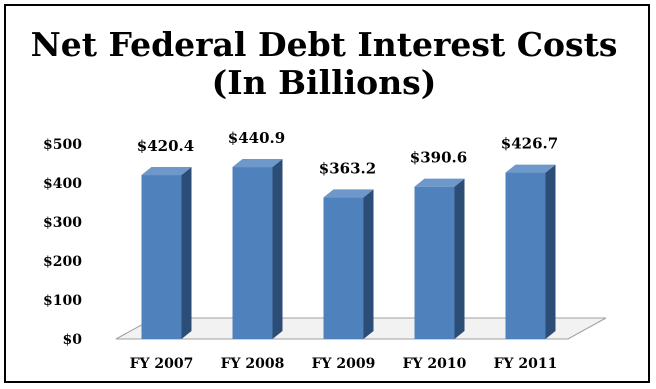  I want to click on data-labels: $420.4 $440.9 $363.2 $390.6 $426.7, so click(347, 153).